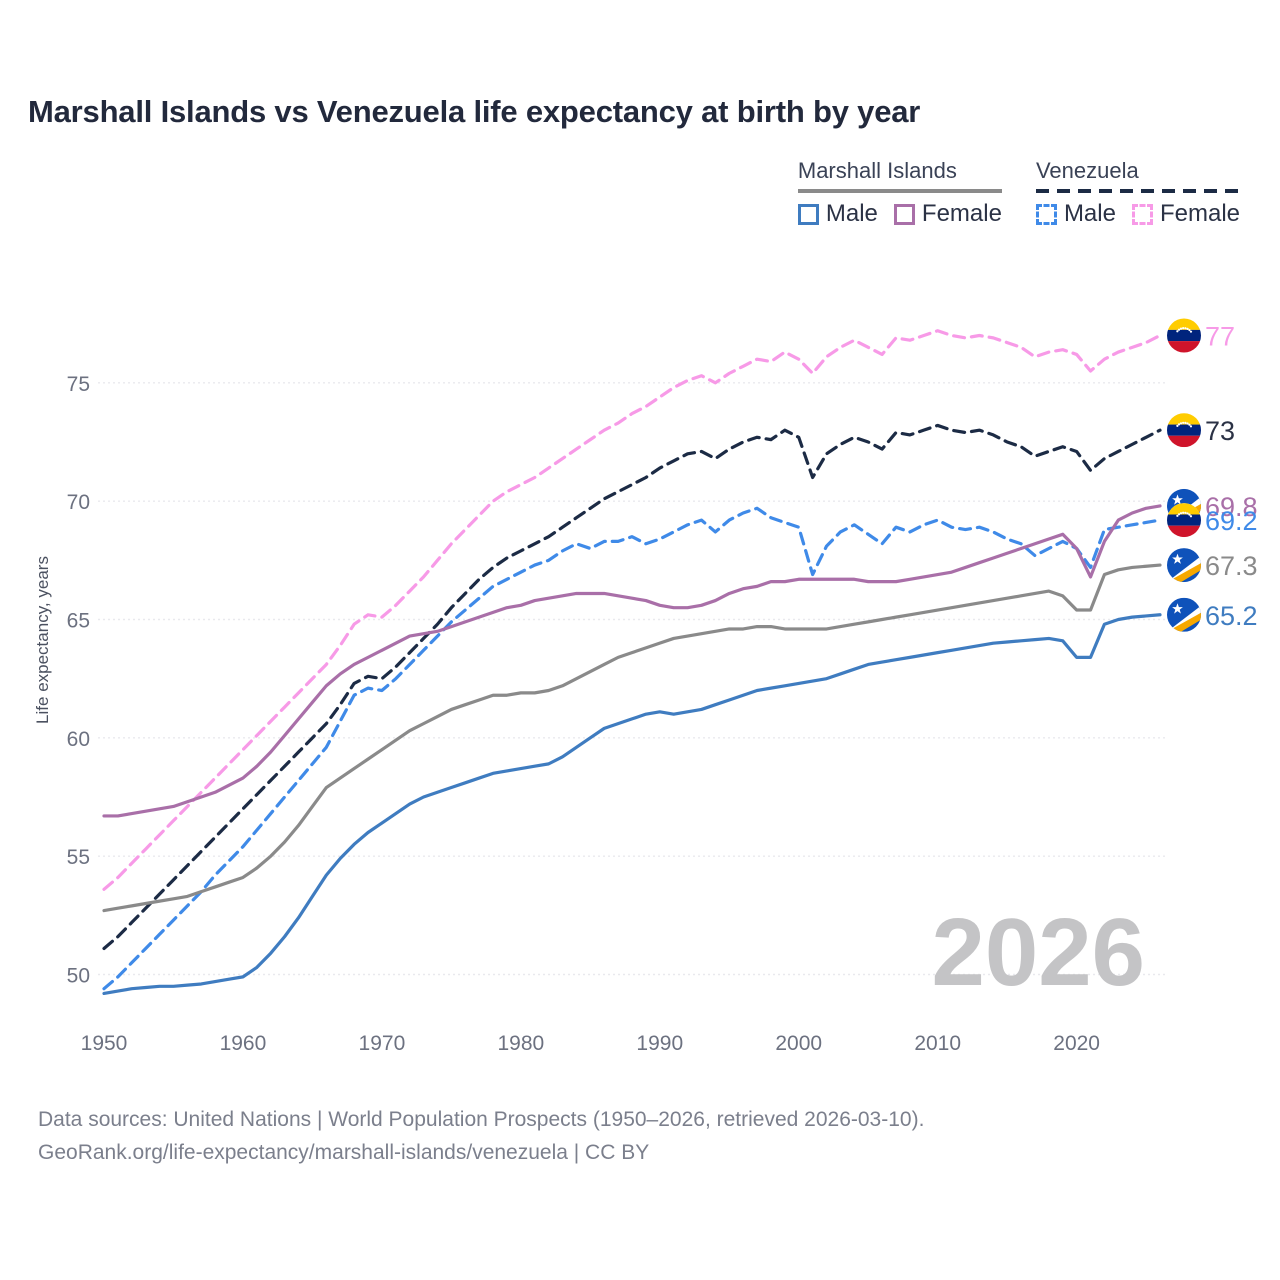 Image resolution: width=1280 pixels, height=1280 pixels. I want to click on end-value-labels: 77 73 69.869.2 67.3 65.2, so click(1212, 475).